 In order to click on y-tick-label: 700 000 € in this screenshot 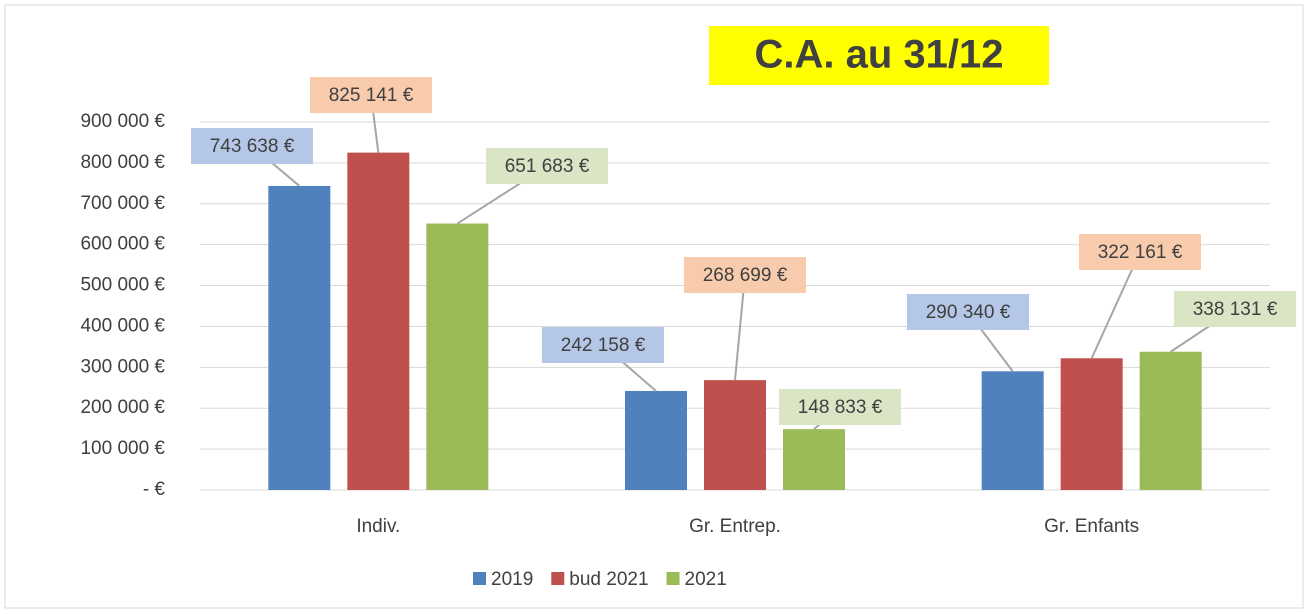, I will do `click(122, 203)`.